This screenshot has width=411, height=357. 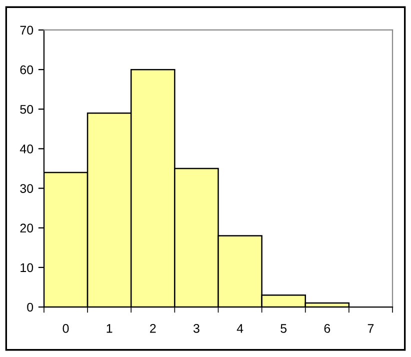 I want to click on x-tick-label: 3, so click(x=196, y=328).